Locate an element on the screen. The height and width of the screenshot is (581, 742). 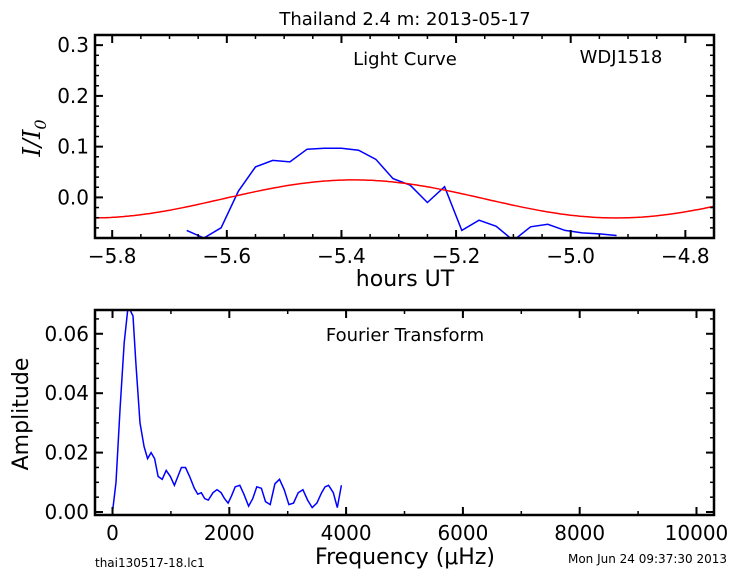
y-tick-label: 0.0 is located at coordinates (73, 197).